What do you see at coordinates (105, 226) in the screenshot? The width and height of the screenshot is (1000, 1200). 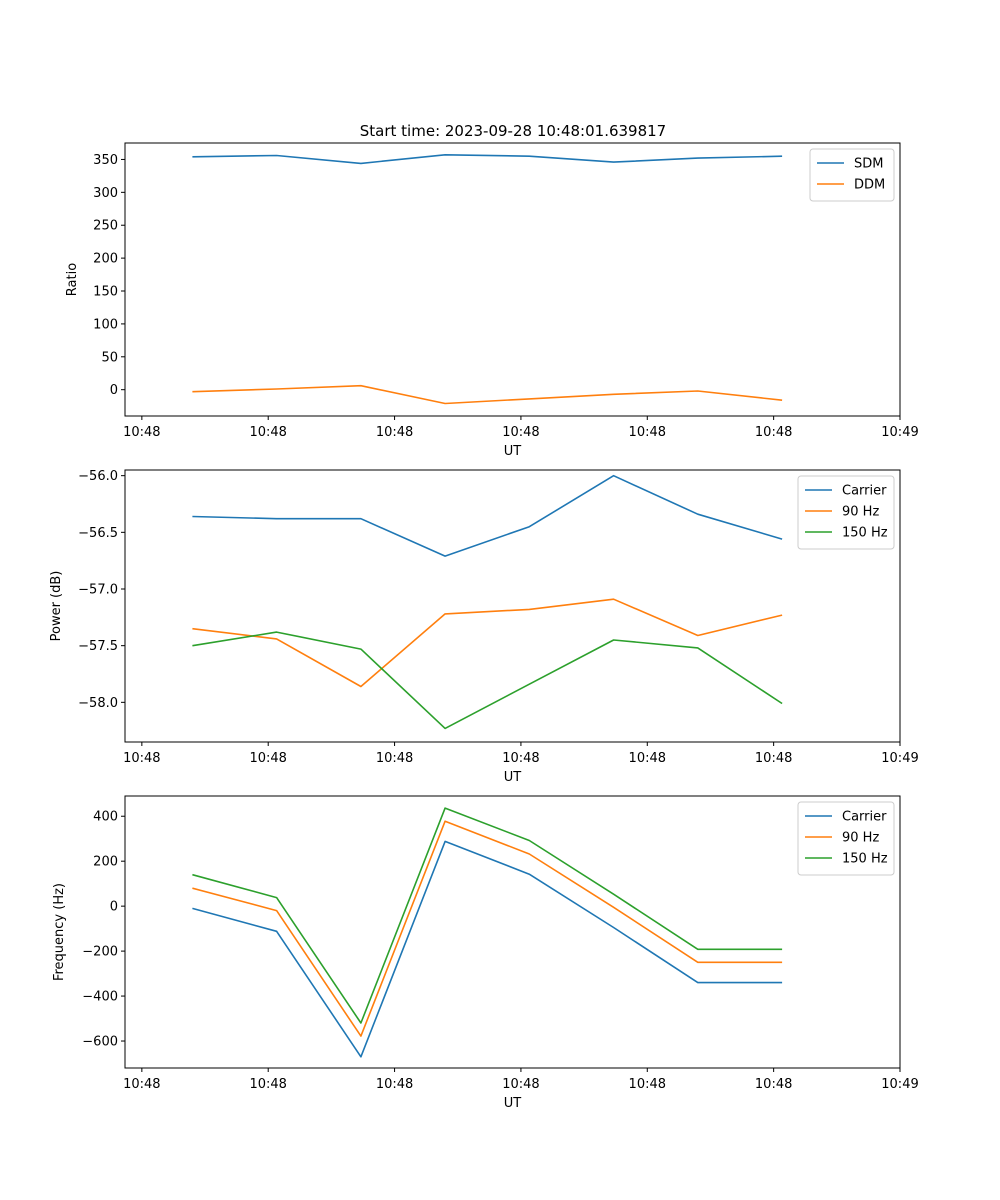 I see `y-tick-label: 250` at bounding box center [105, 226].